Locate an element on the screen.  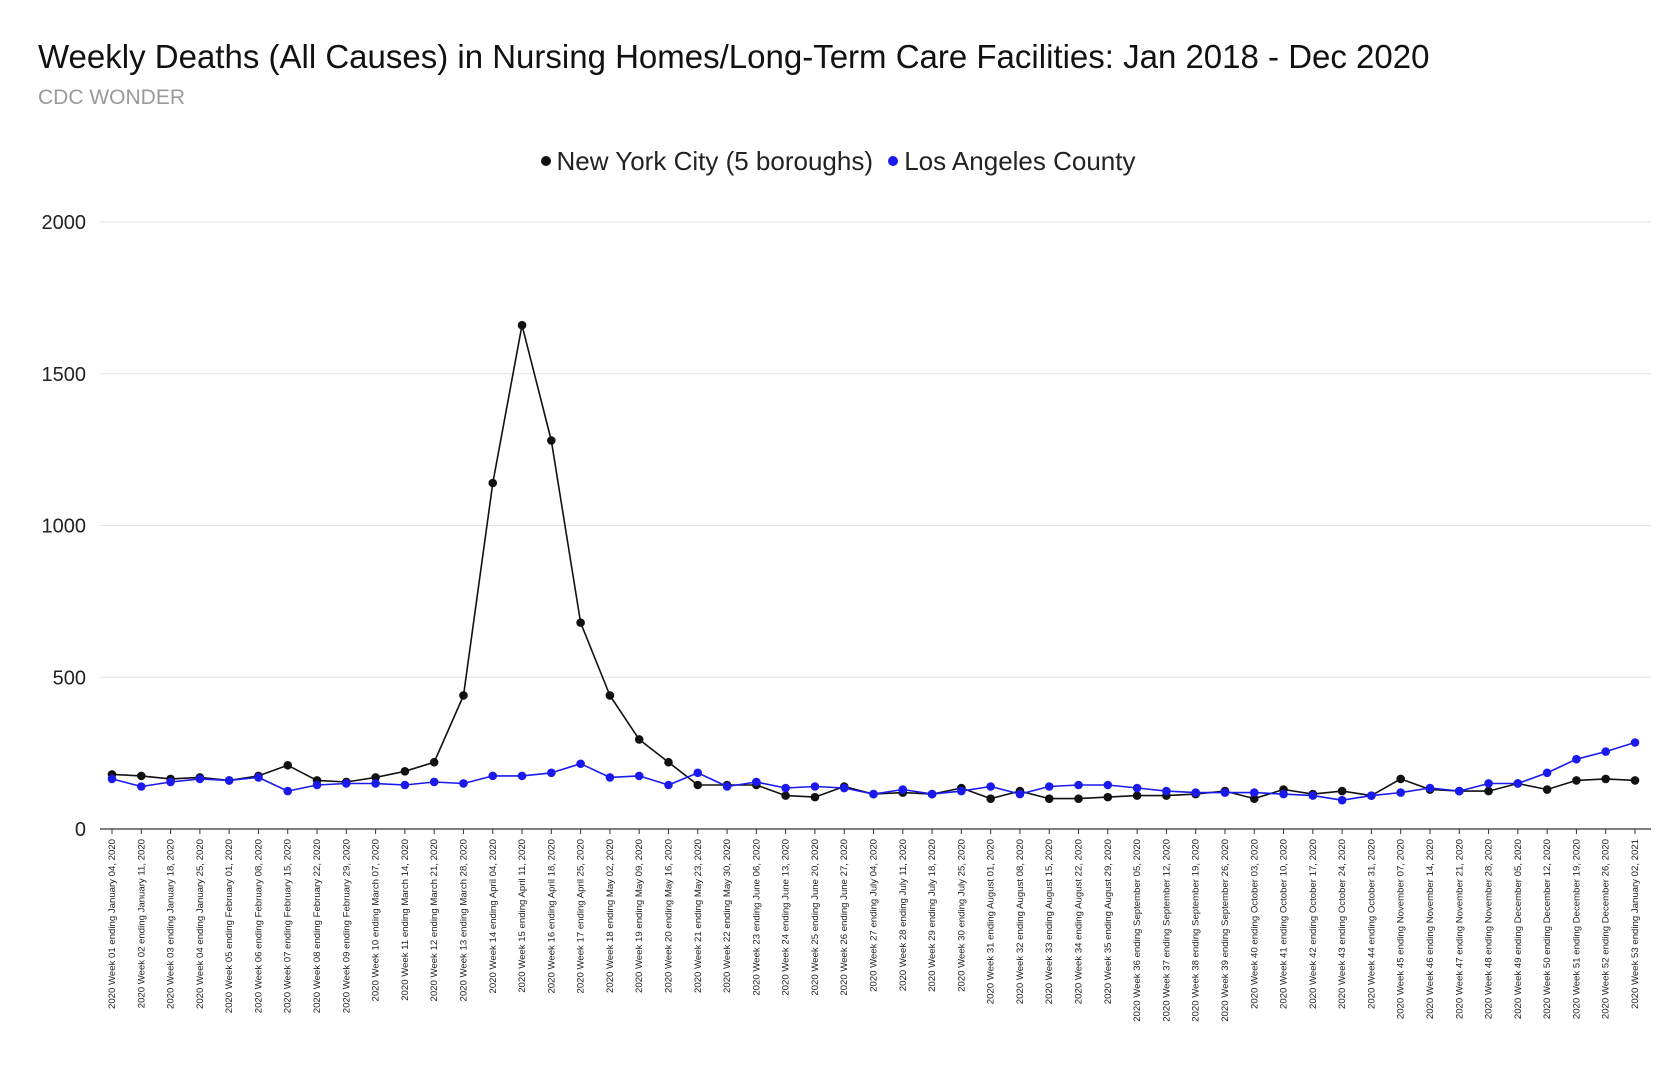
x-tick-label-25: 2020 Week 25 ending June 20, 2020 is located at coordinates (815, 917).